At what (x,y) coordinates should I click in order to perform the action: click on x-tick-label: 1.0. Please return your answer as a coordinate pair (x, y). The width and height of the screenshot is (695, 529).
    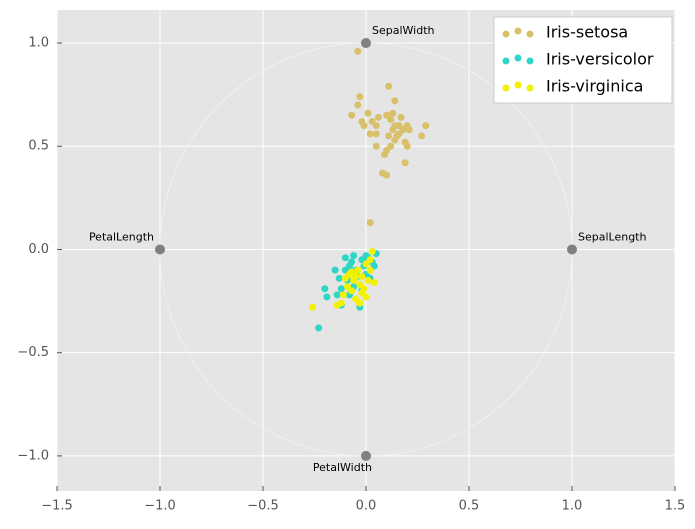
    Looking at the image, I should click on (572, 506).